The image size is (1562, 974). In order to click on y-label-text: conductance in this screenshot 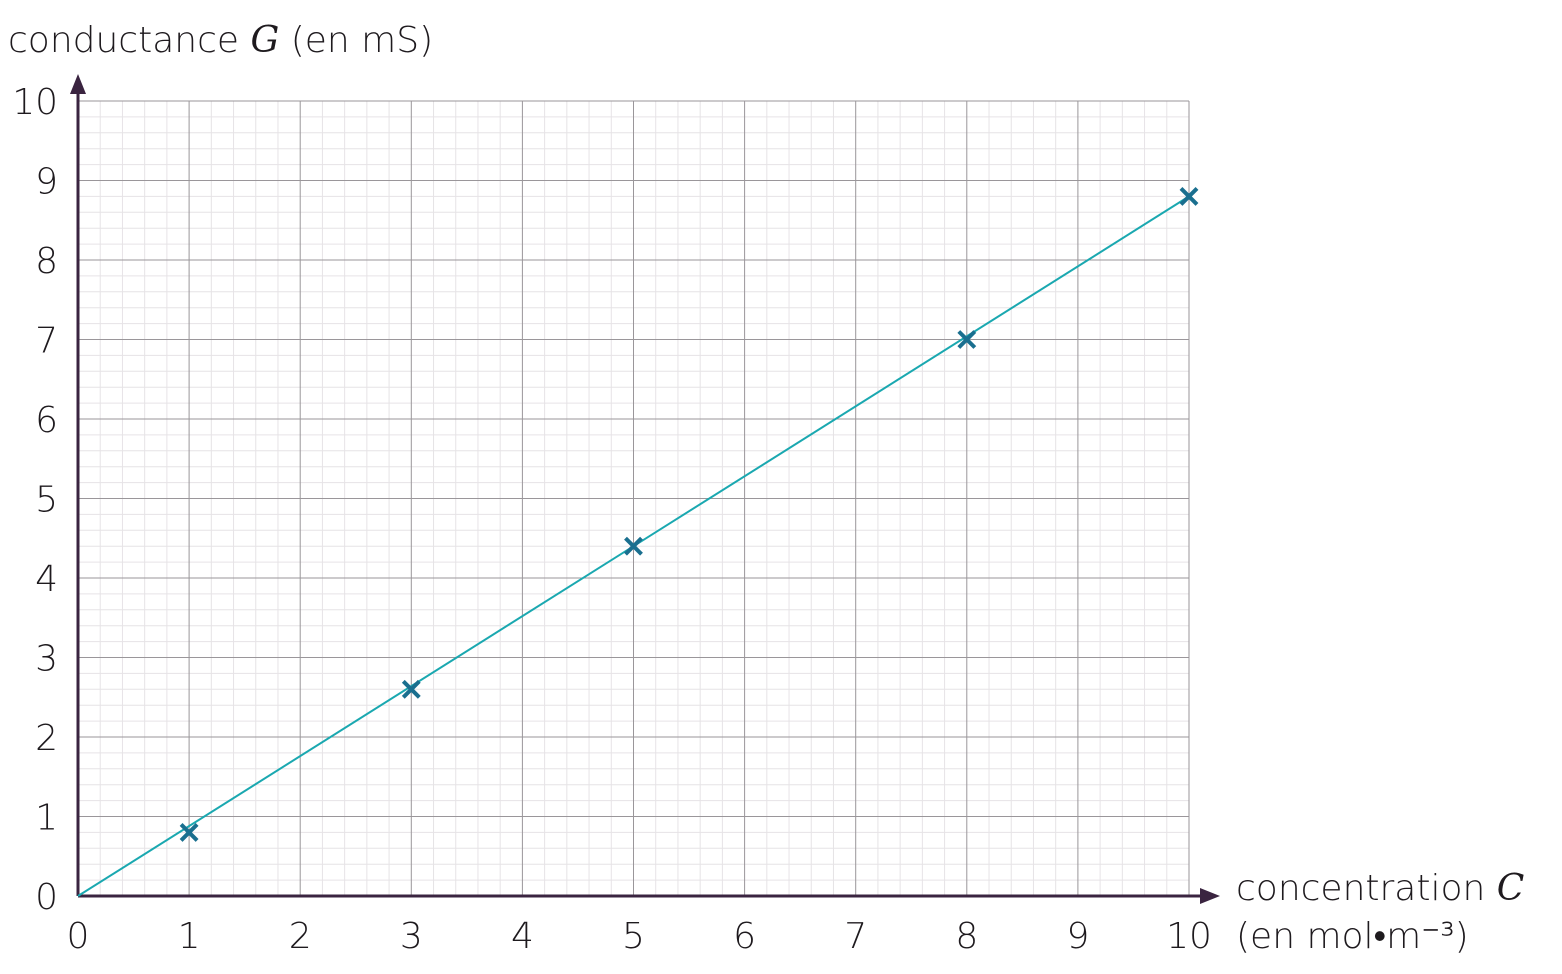, I will do `click(123, 40)`.